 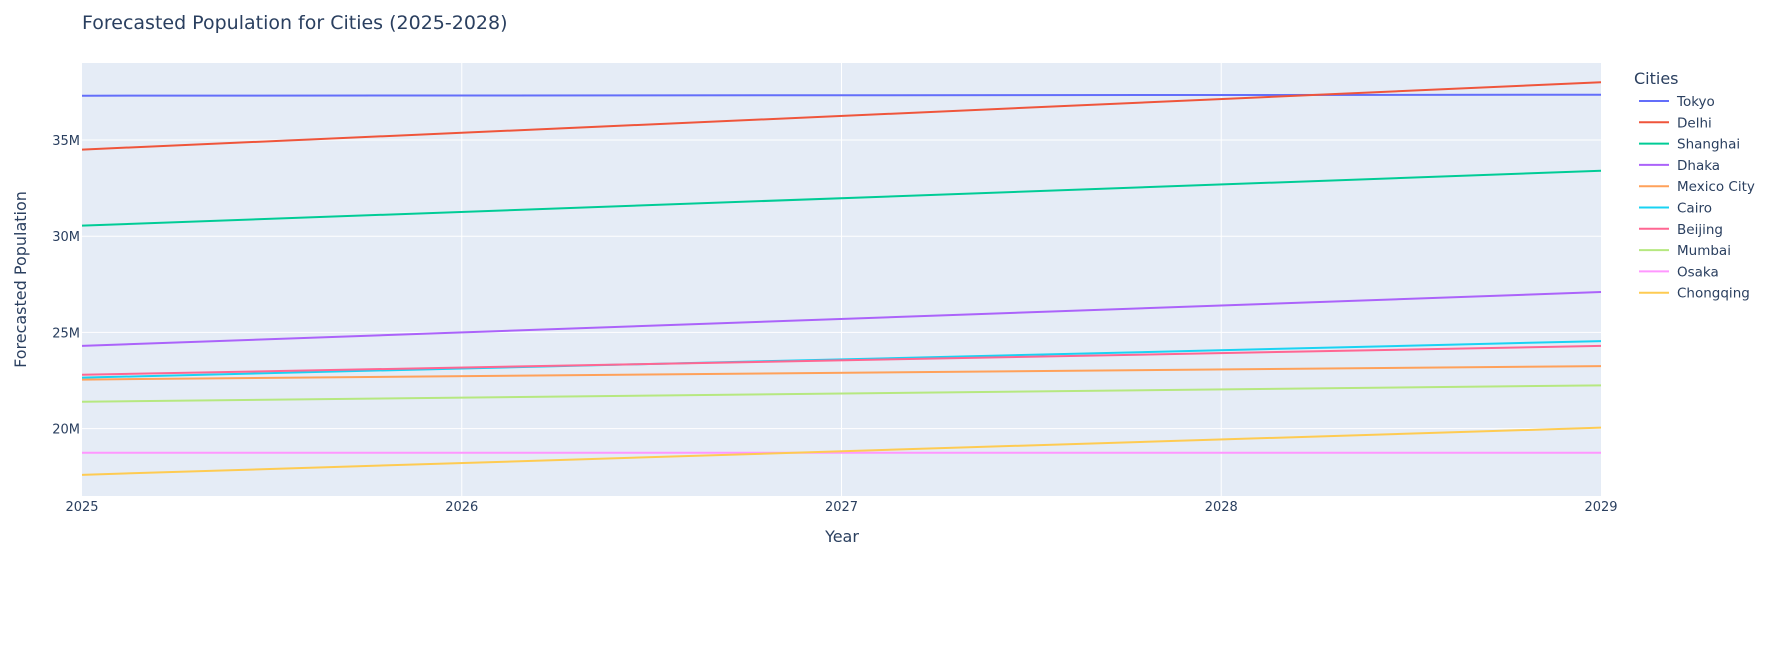 What do you see at coordinates (1221, 507) in the screenshot?
I see `x-tick-label: 2028` at bounding box center [1221, 507].